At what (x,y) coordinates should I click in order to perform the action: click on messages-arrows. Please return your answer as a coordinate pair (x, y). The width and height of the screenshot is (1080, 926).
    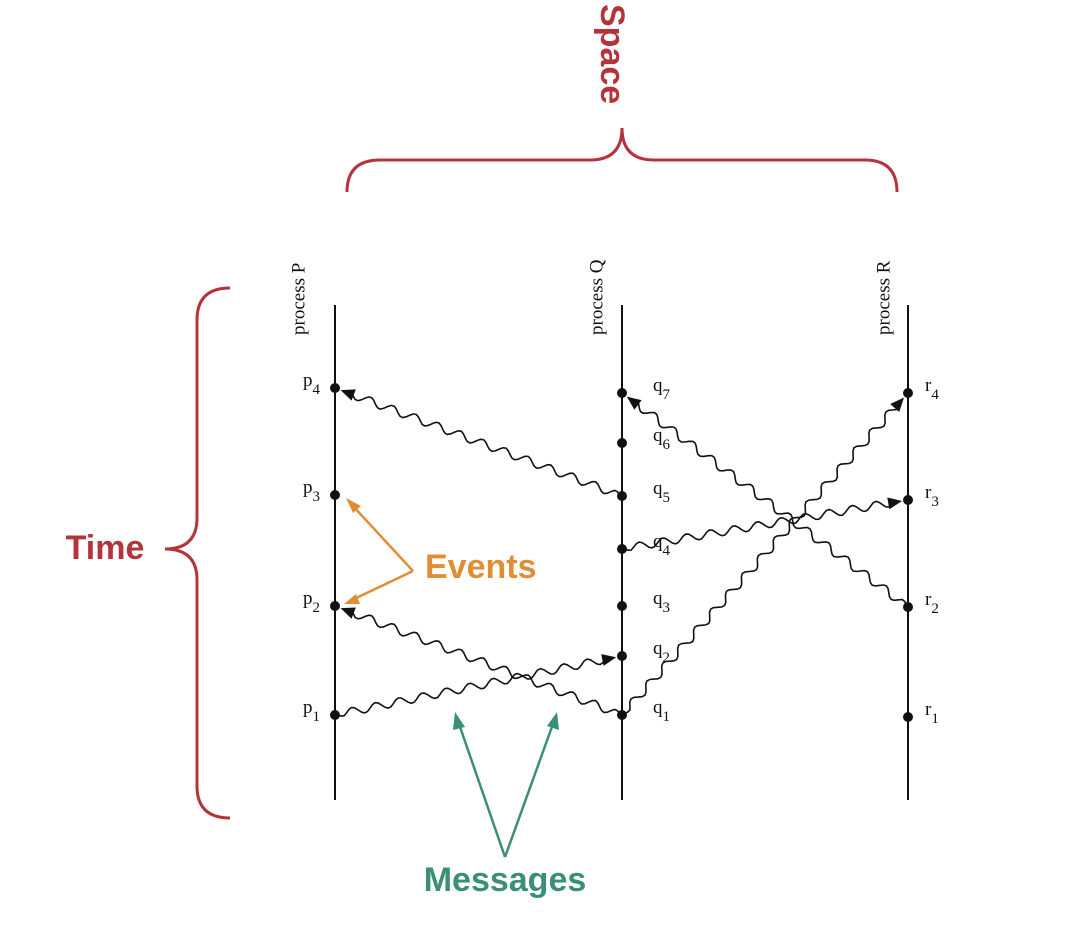
    Looking at the image, I should click on (506, 785).